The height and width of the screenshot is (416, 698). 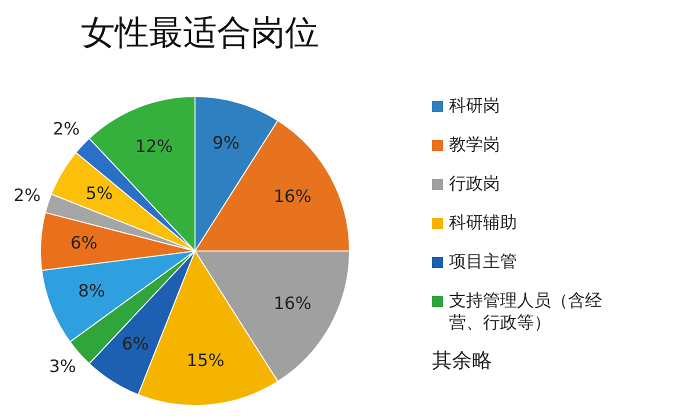 What do you see at coordinates (154, 146) in the screenshot?
I see `data-label: 12%` at bounding box center [154, 146].